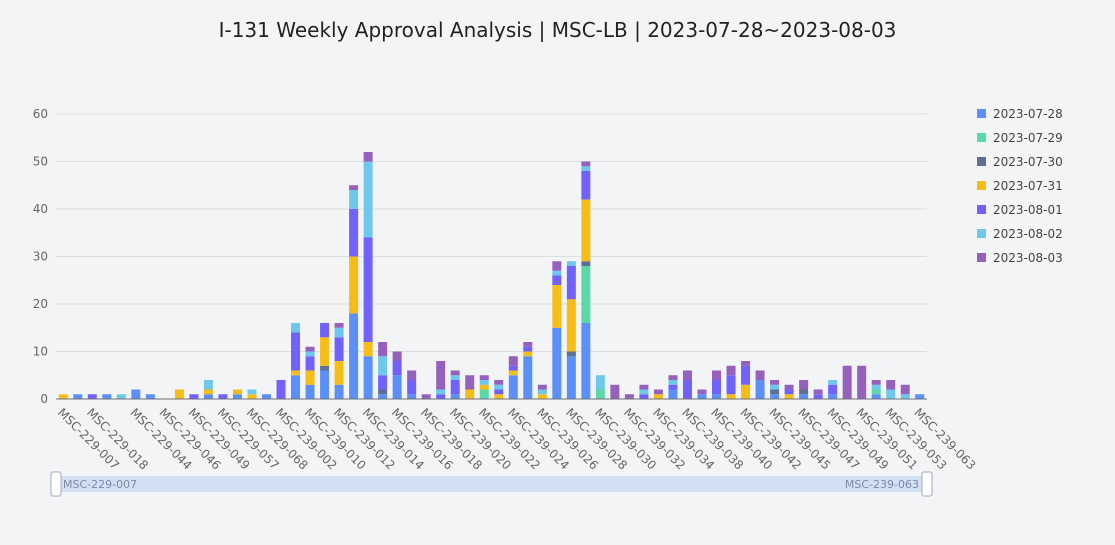  What do you see at coordinates (1028, 162) in the screenshot?
I see `legend-item-label: 2023-07-30` at bounding box center [1028, 162].